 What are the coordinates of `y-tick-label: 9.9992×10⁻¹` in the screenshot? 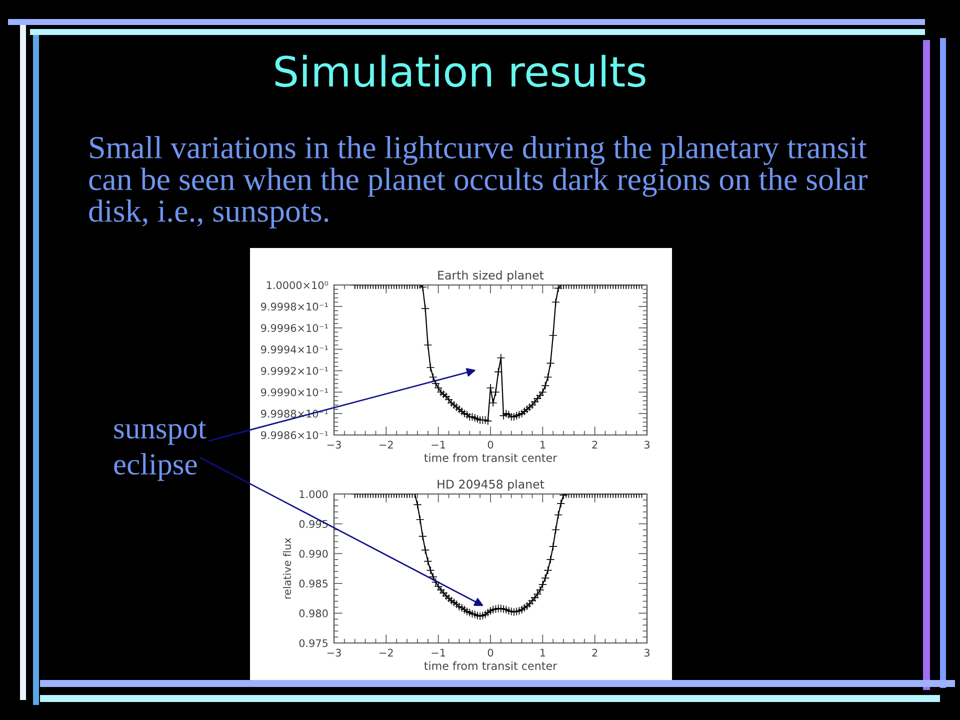 It's located at (294, 370).